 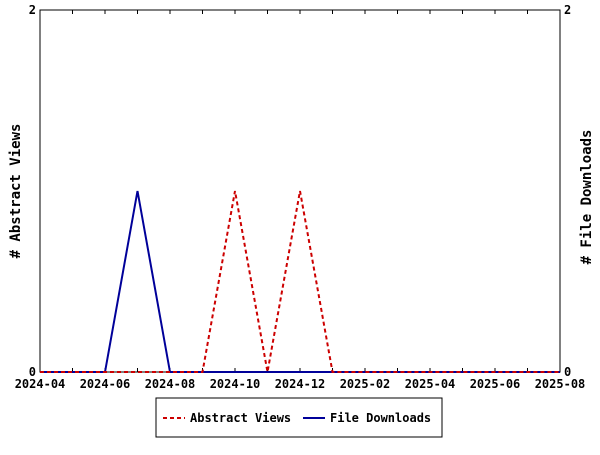 What do you see at coordinates (40, 384) in the screenshot?
I see `x-tick-label: 2024-04` at bounding box center [40, 384].